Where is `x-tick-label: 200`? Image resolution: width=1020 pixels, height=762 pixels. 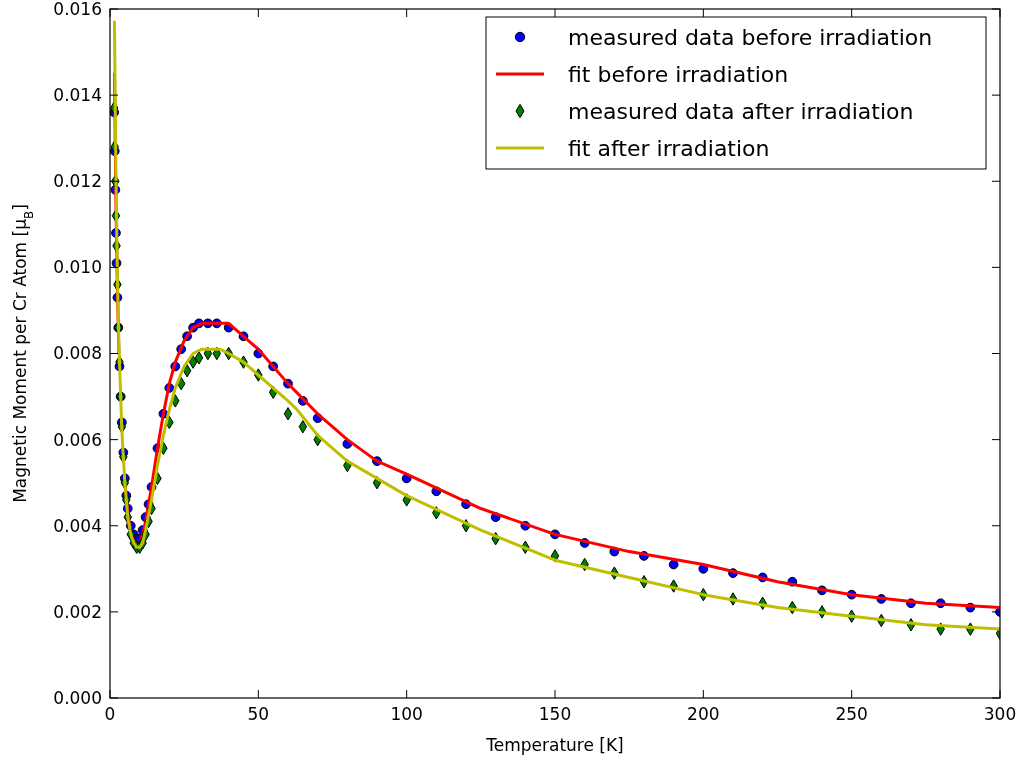
x-tick-label: 200 is located at coordinates (703, 714).